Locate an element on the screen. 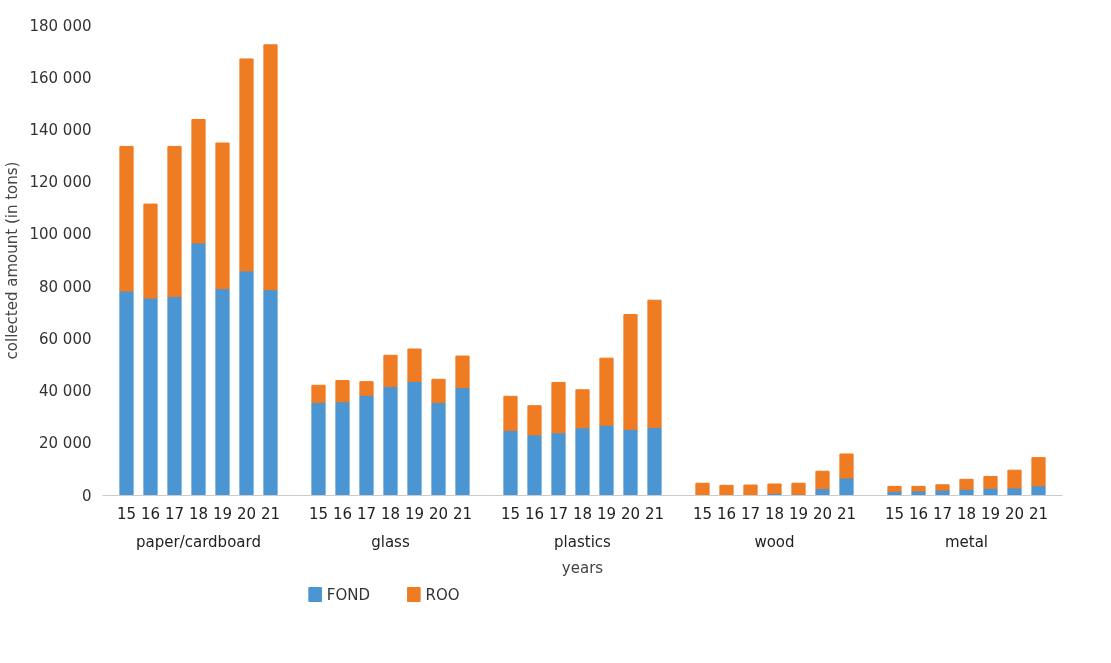 The image size is (1111, 663). y-axis-title: collected amount (in tons) is located at coordinates (12, 260).